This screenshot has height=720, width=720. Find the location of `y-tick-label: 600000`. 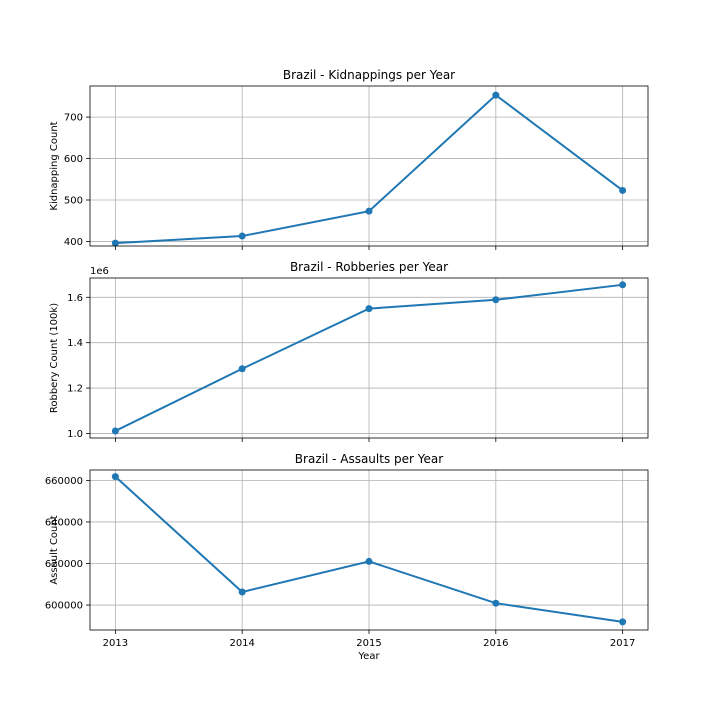

y-tick-label: 600000 is located at coordinates (64, 606).